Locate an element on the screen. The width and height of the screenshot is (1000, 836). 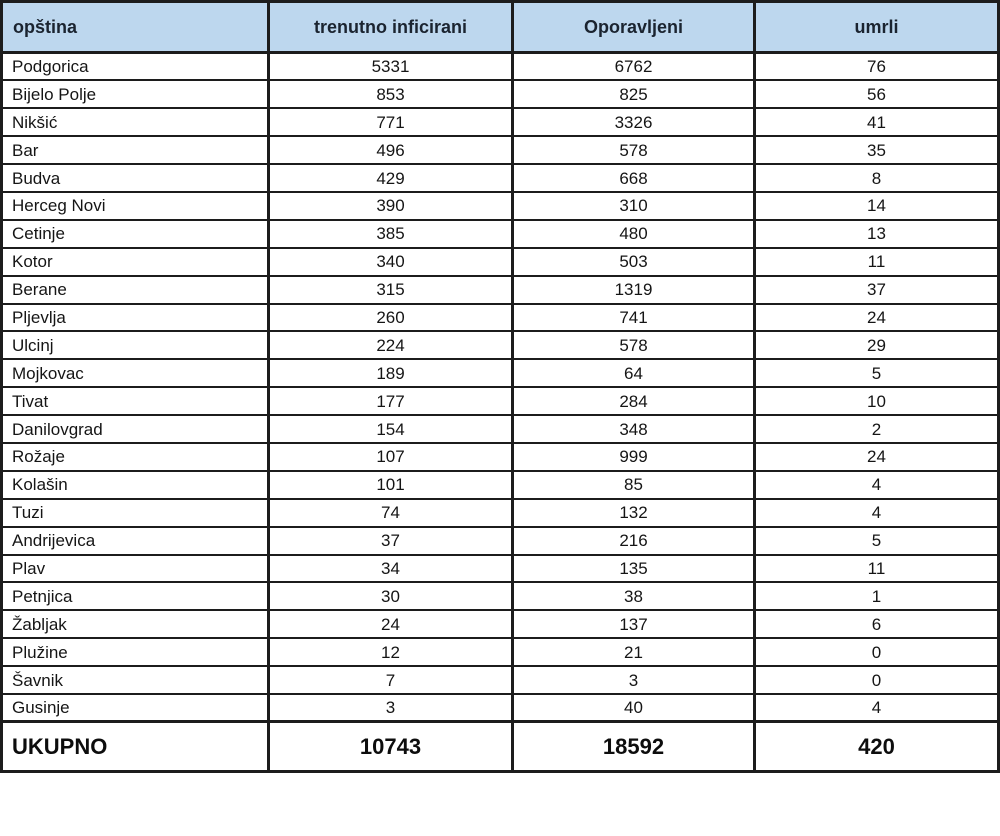
recovered-cell: 480 is located at coordinates (633, 233).